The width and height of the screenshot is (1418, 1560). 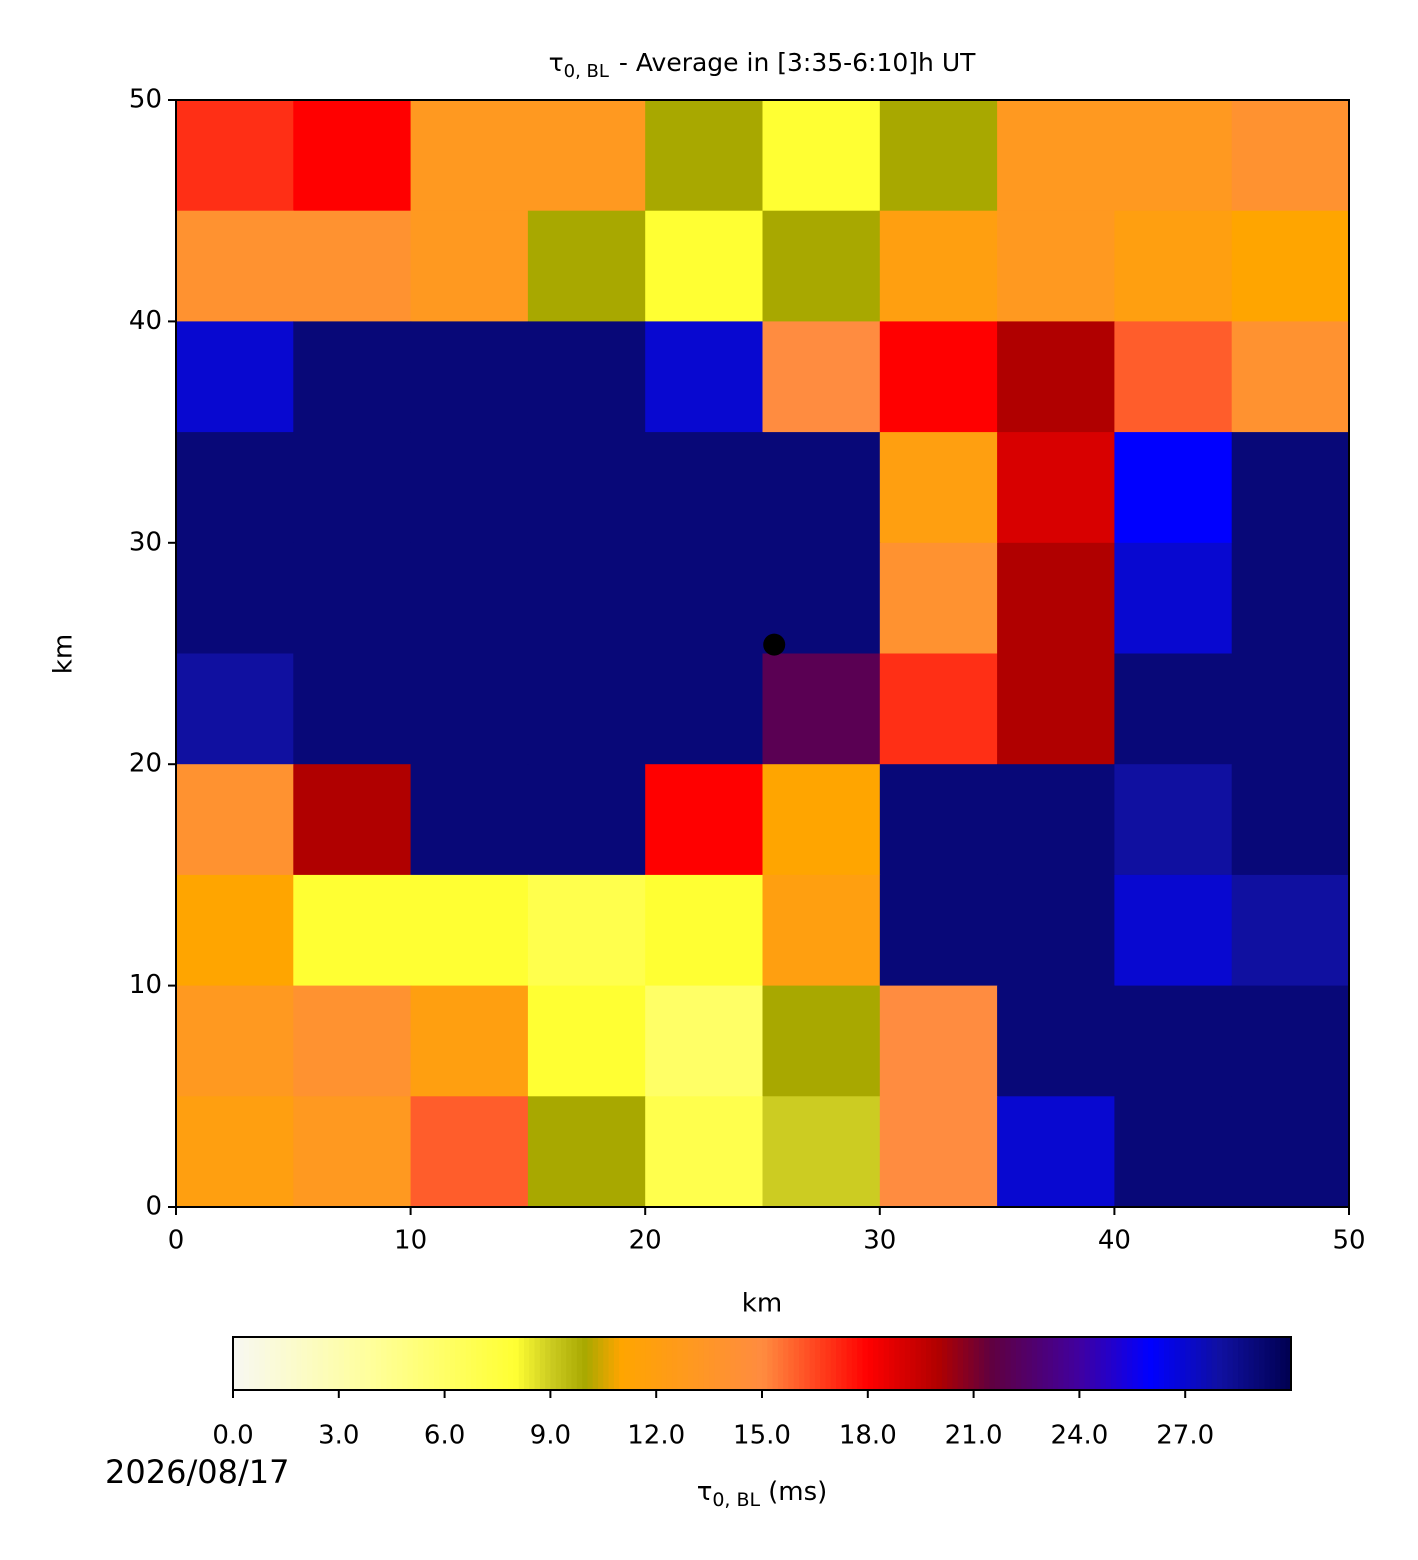 What do you see at coordinates (797, 62) in the screenshot?
I see `title-text: - Average in [3:35-6:10]h UT` at bounding box center [797, 62].